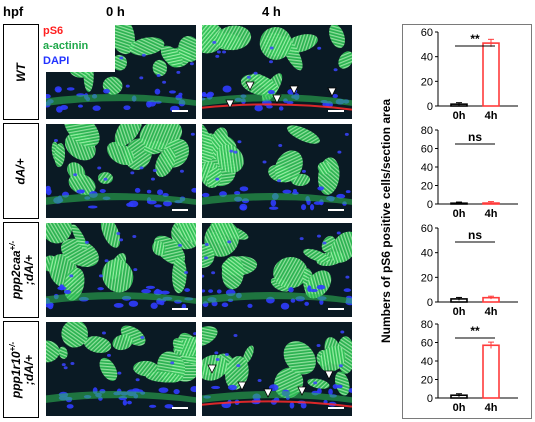 The width and height of the screenshot is (535, 422). I want to click on hpf-label: hpf, so click(13, 11).